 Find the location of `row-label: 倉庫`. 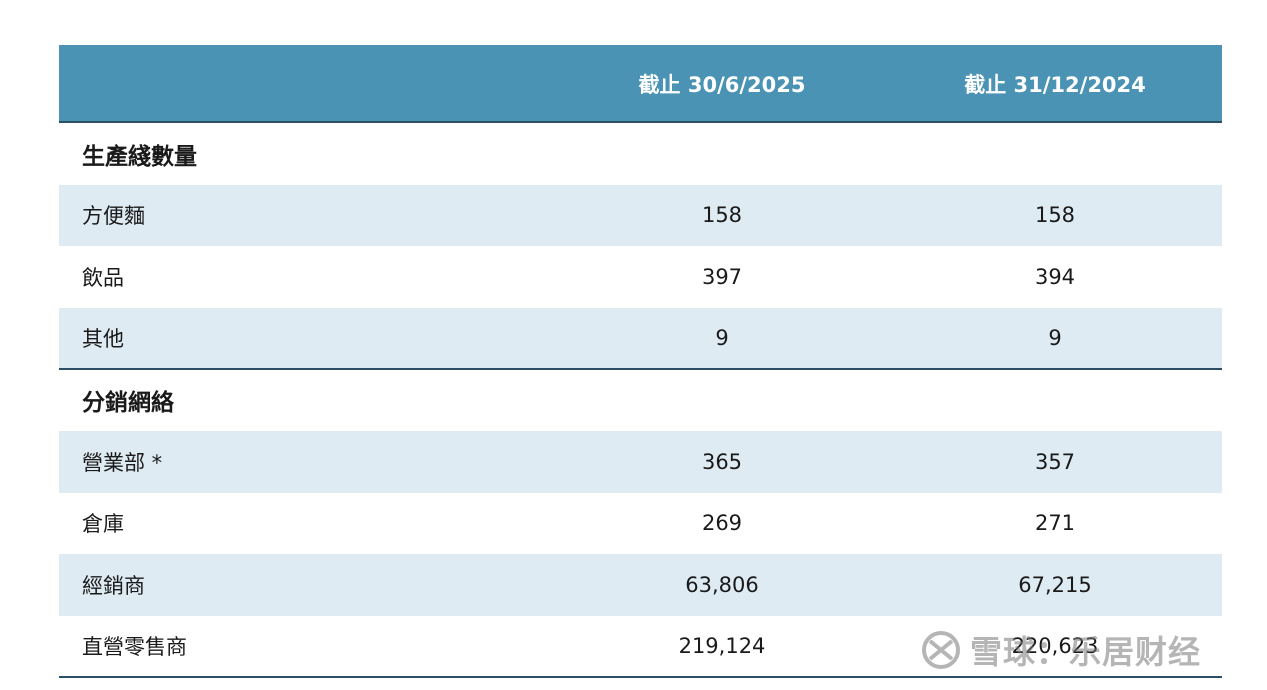

row-label: 倉庫 is located at coordinates (103, 524).